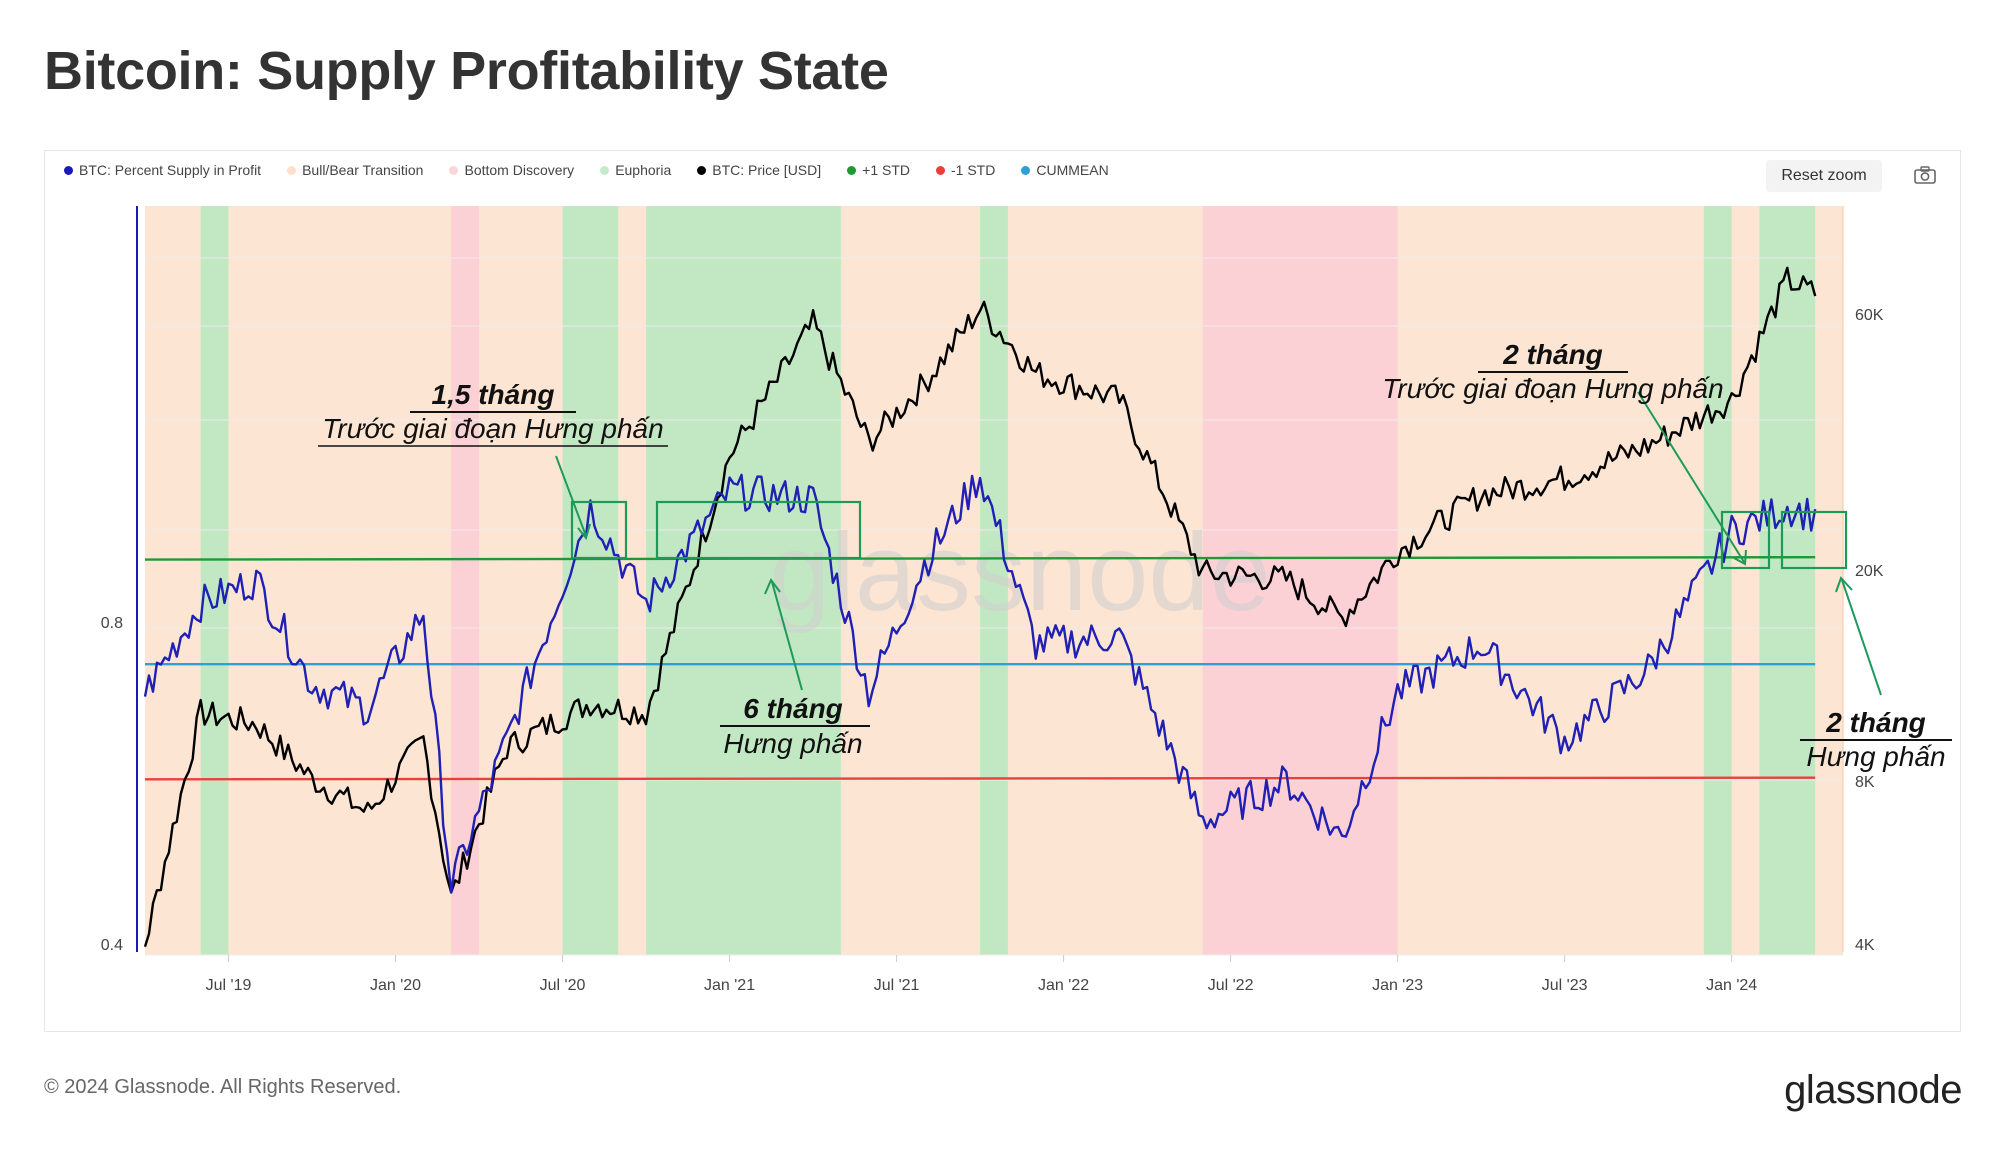 The height and width of the screenshot is (1152, 2000). I want to click on legend-item-supply-in-profit: BTC: Percent Supply in Profit, so click(162, 170).